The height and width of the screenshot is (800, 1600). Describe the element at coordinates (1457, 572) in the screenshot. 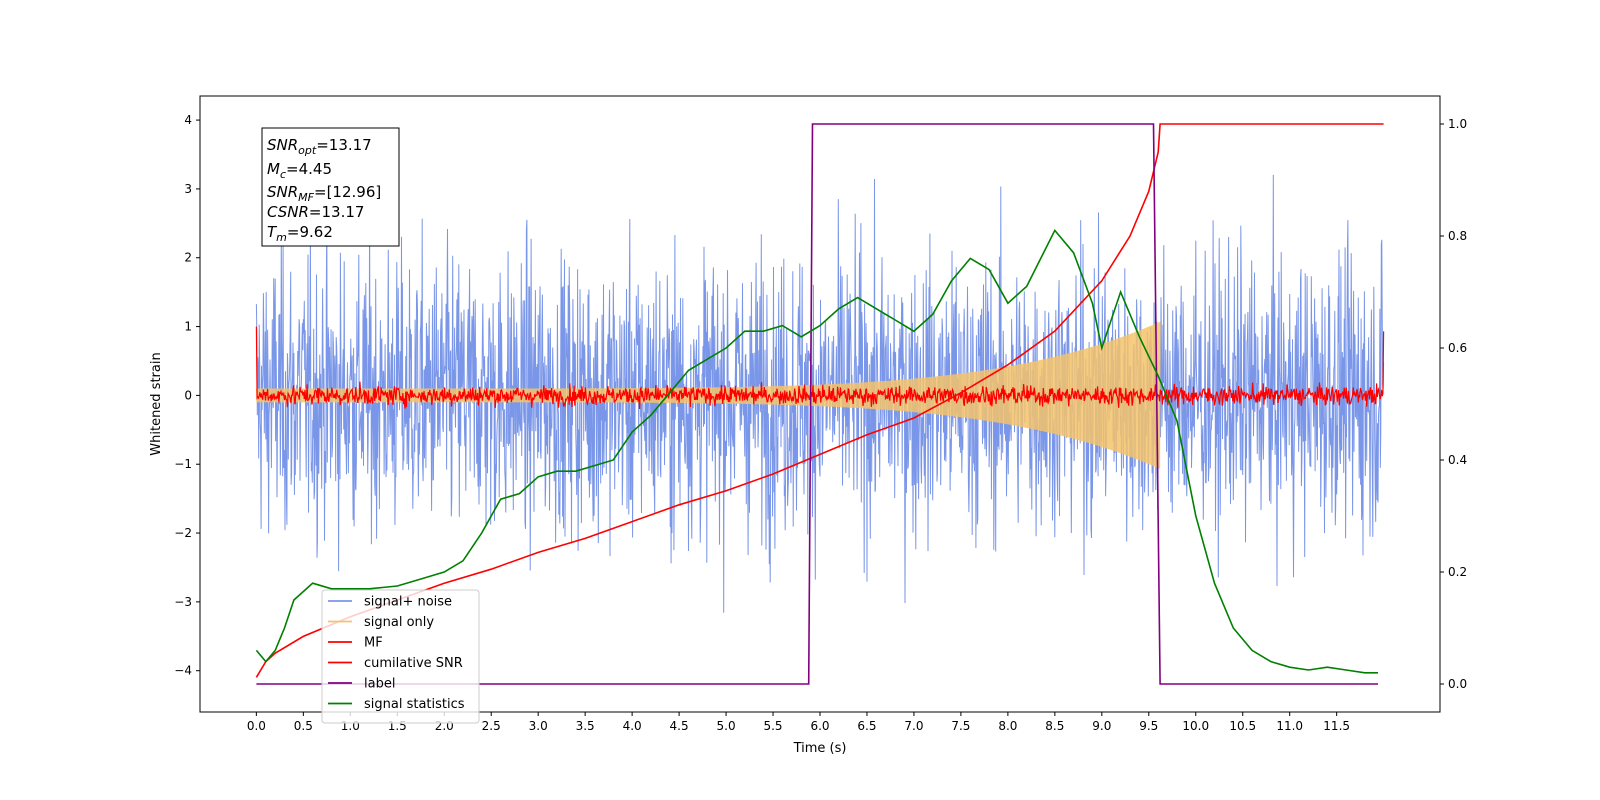

I see `y2-tick-label: 0.2` at that location.